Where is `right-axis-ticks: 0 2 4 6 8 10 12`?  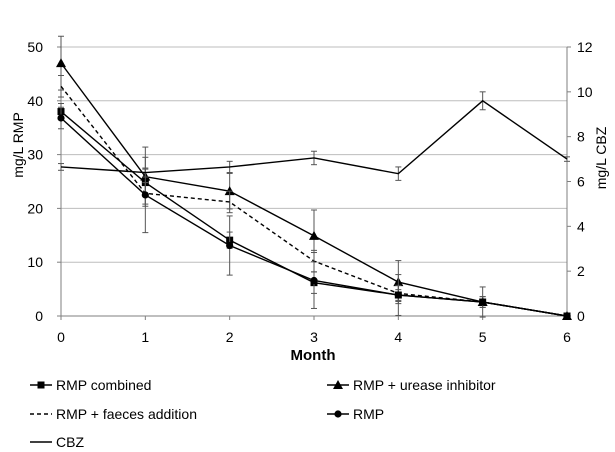 right-axis-ticks: 0 2 4 6 8 10 12 is located at coordinates (580, 181).